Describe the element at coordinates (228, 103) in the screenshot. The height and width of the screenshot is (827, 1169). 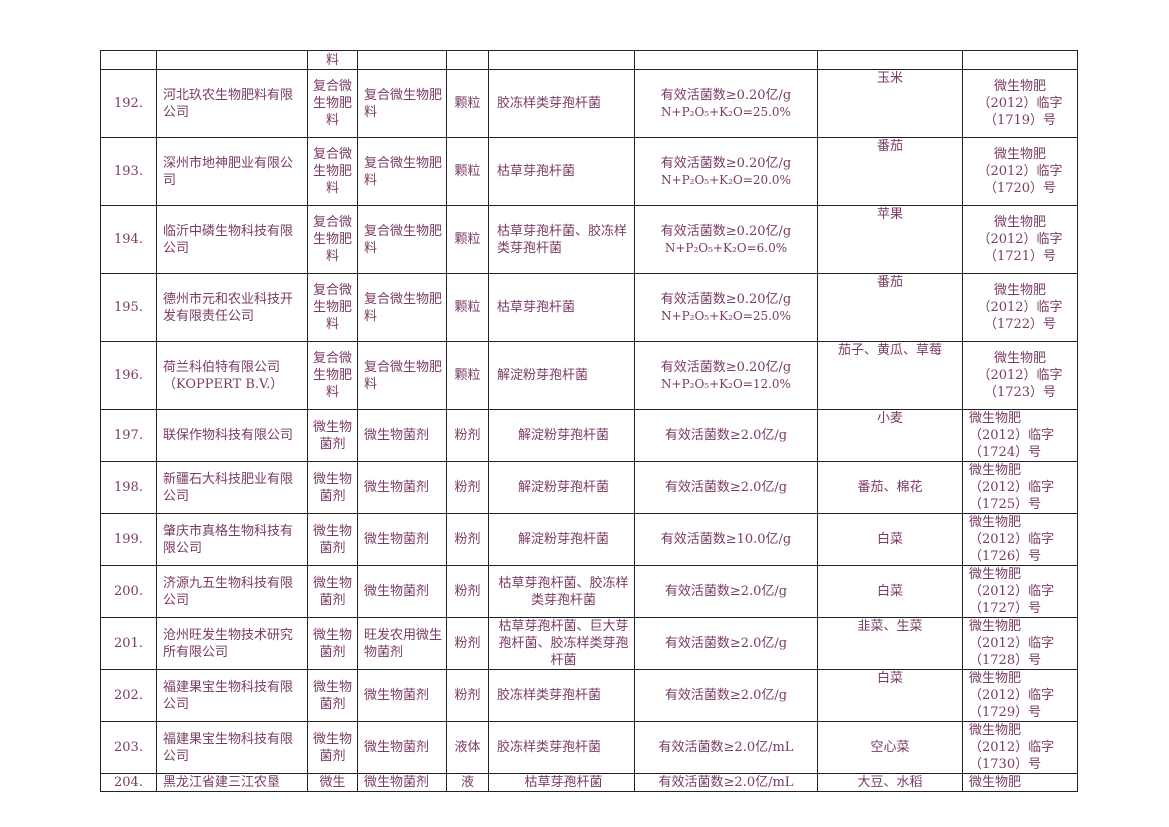
I see `company-name: 河北玖农生物肥料有限公司` at that location.